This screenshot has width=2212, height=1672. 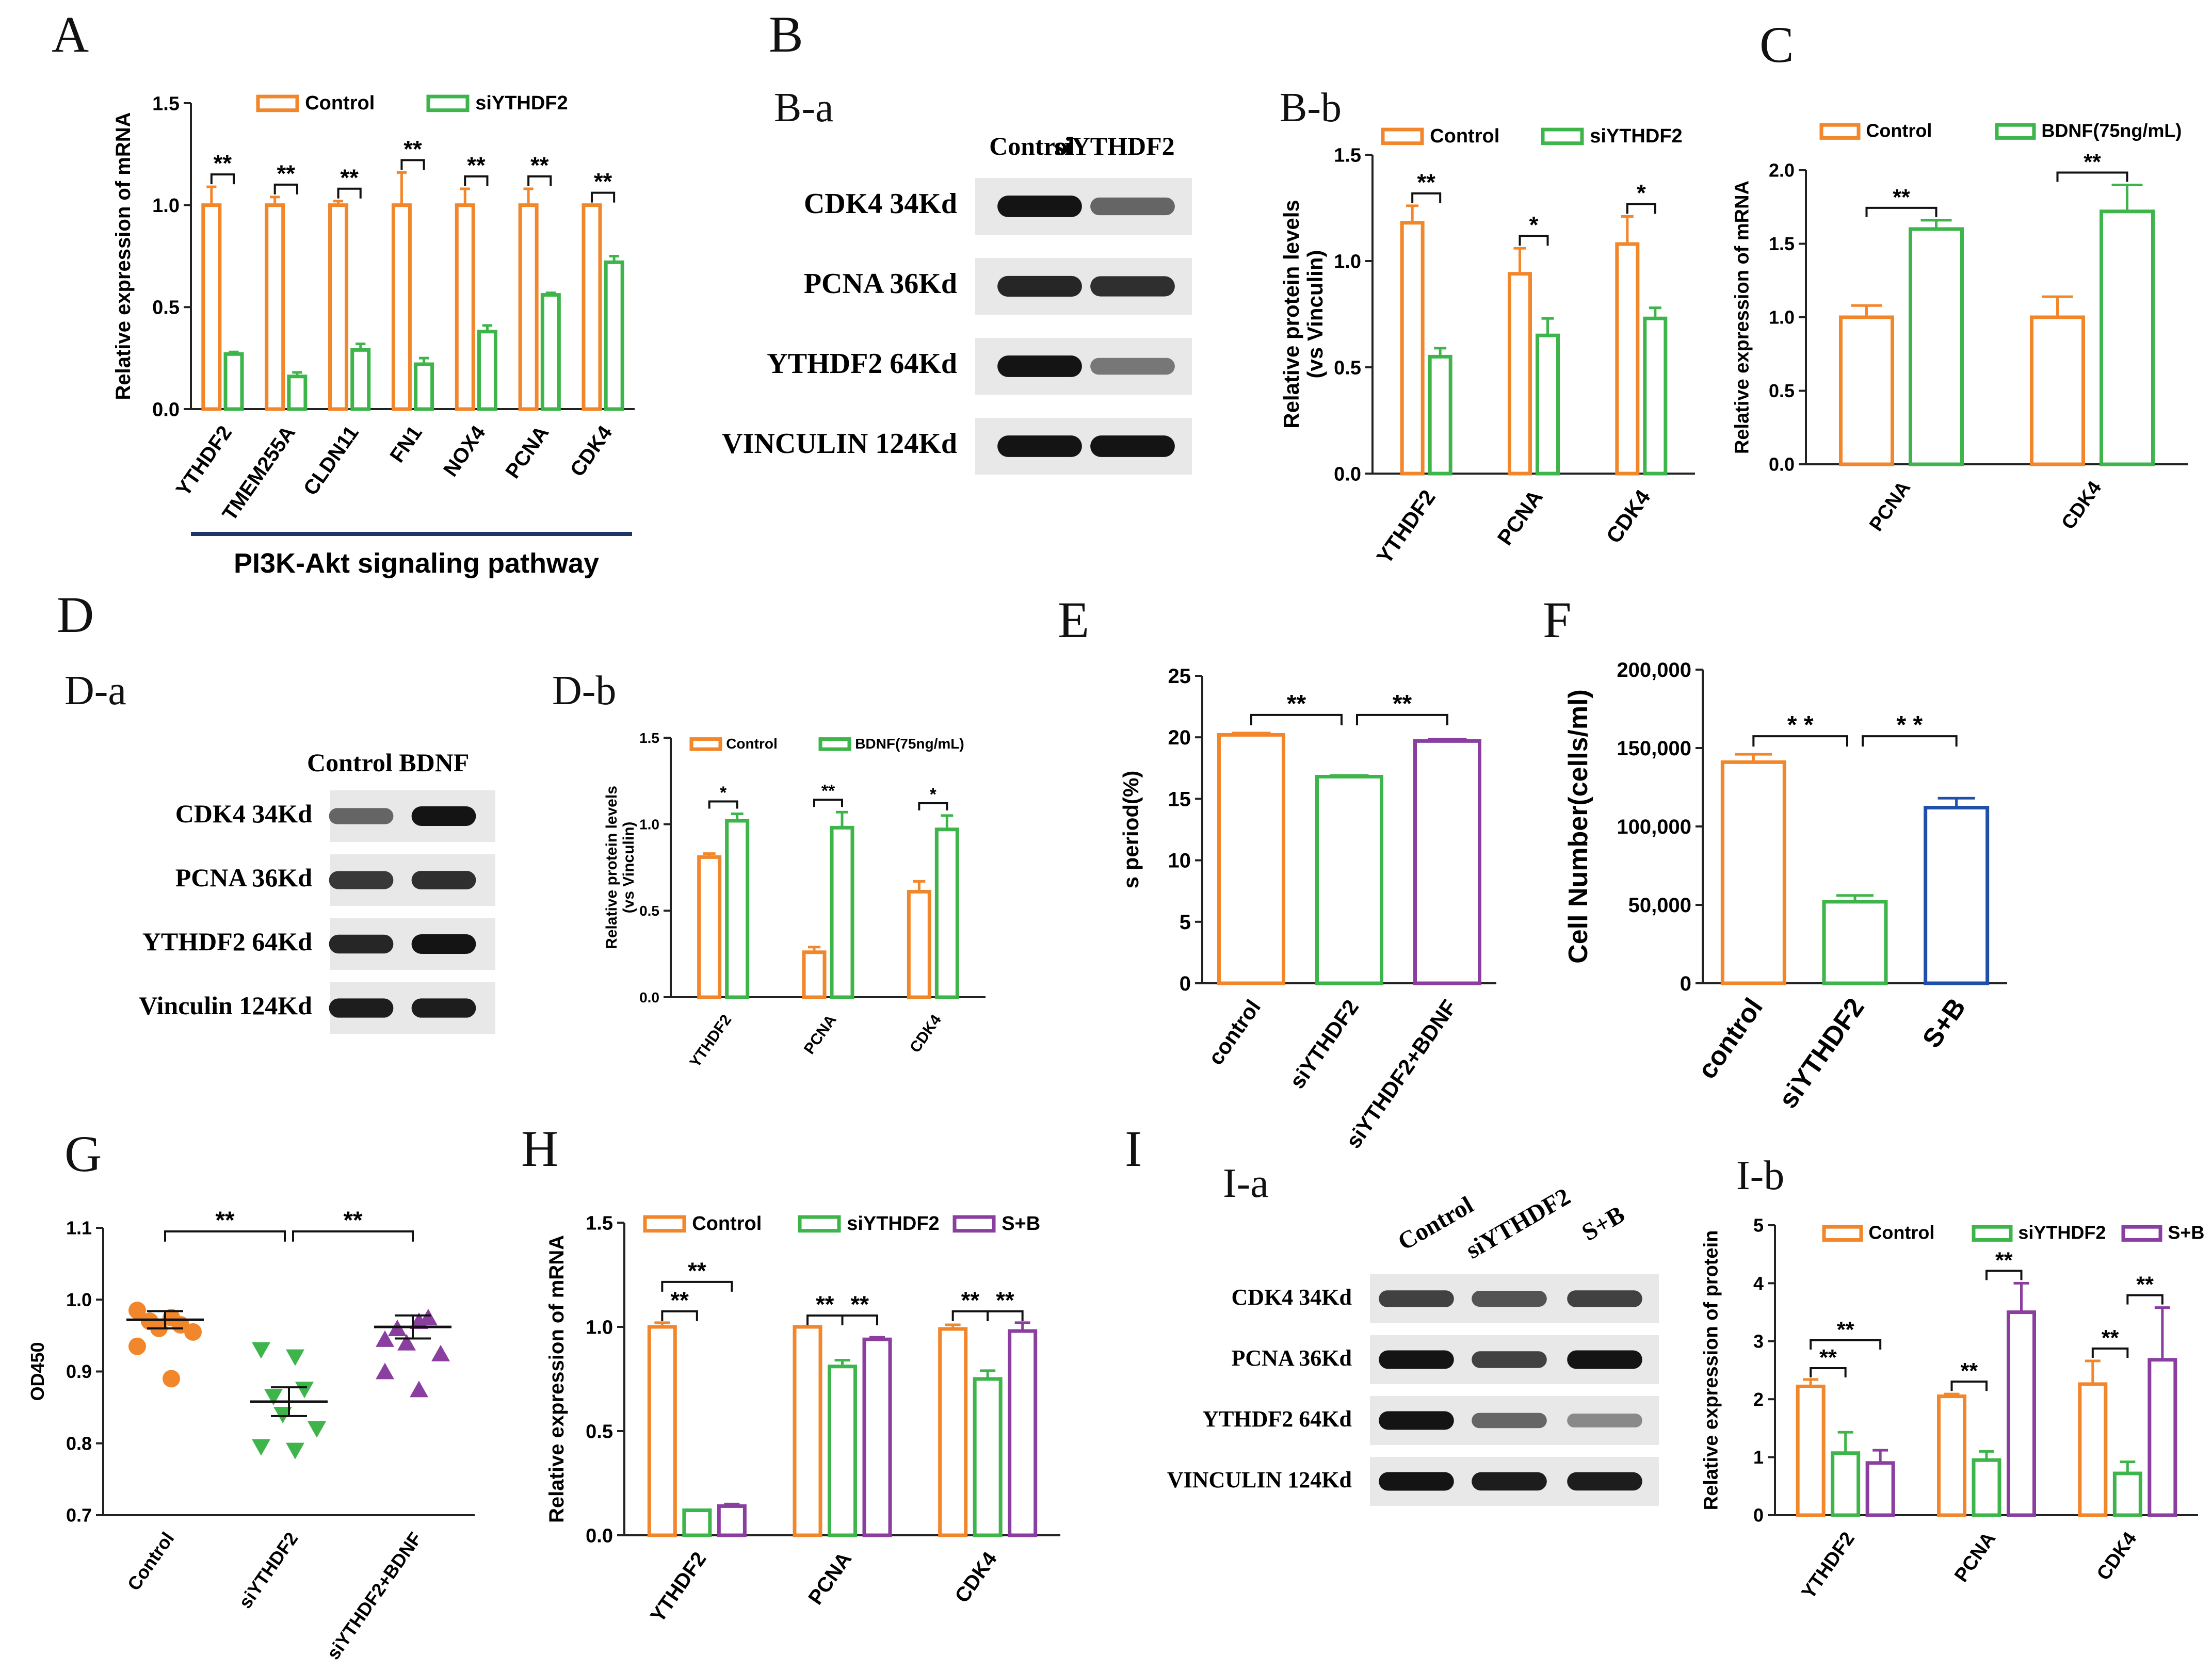 What do you see at coordinates (786, 35) in the screenshot?
I see `panel-letter-b: B` at bounding box center [786, 35].